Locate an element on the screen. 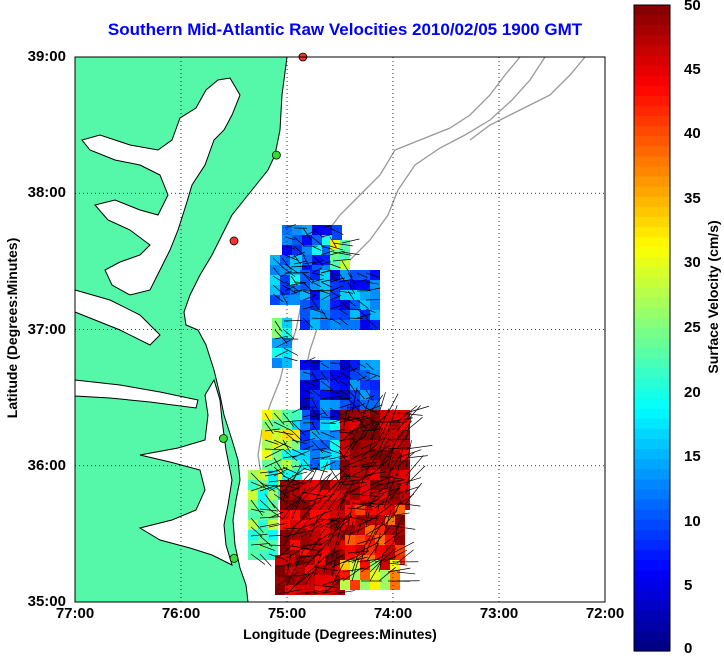 This screenshot has width=724, height=659. colorbar-frame is located at coordinates (652, 328).